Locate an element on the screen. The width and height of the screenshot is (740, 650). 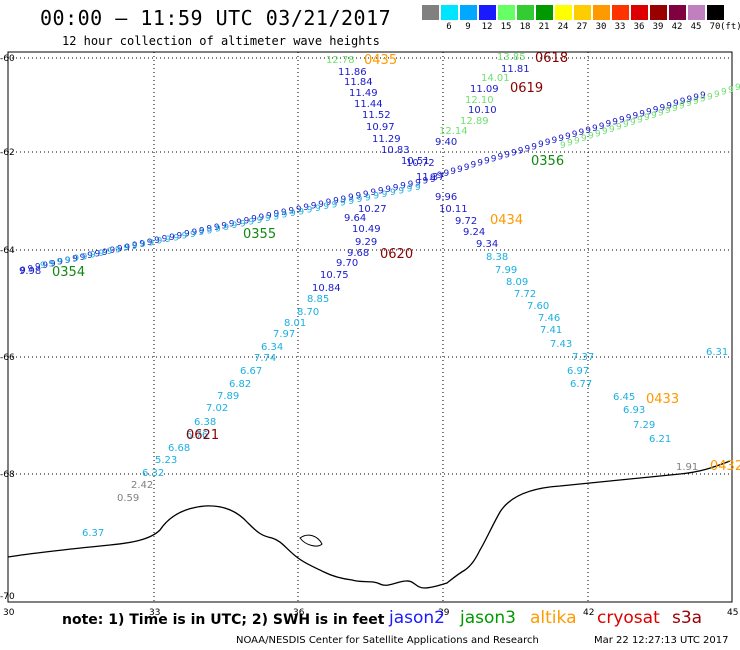
swh-value: 11.49 is located at coordinates (363, 93).